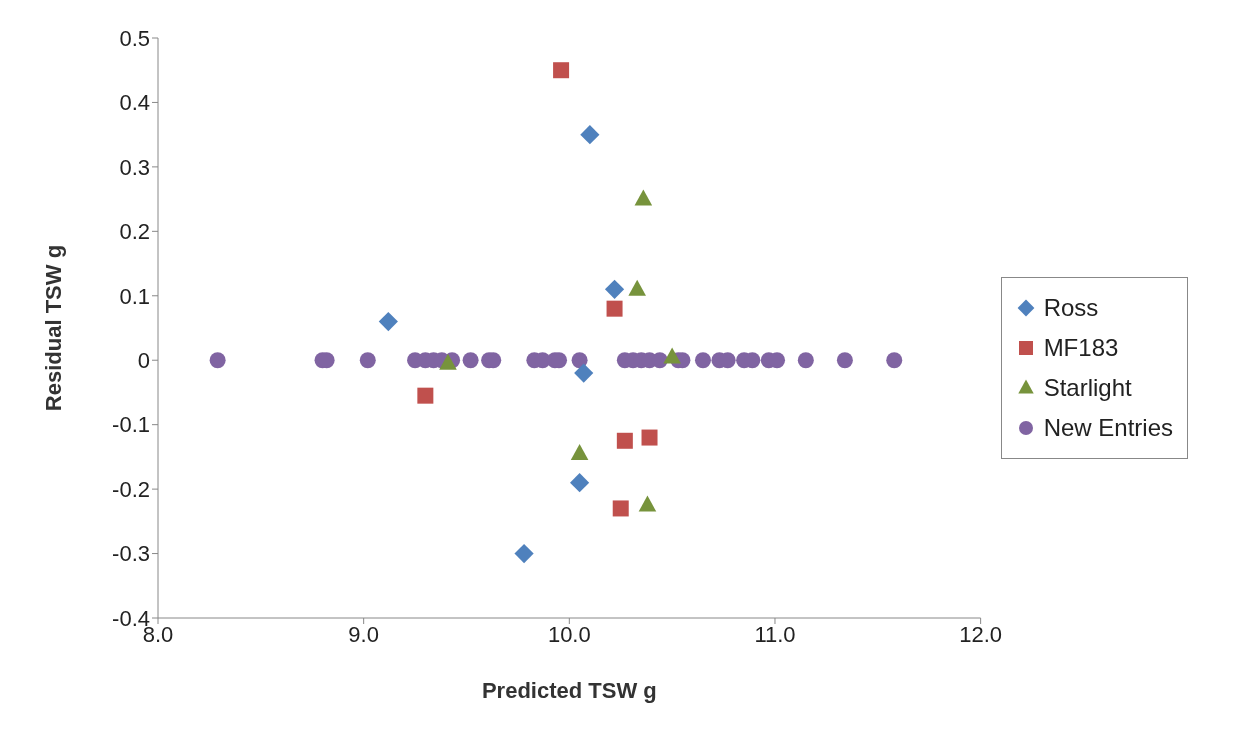 The height and width of the screenshot is (751, 1234). I want to click on y-tick-label: -0.1, so click(131, 425).